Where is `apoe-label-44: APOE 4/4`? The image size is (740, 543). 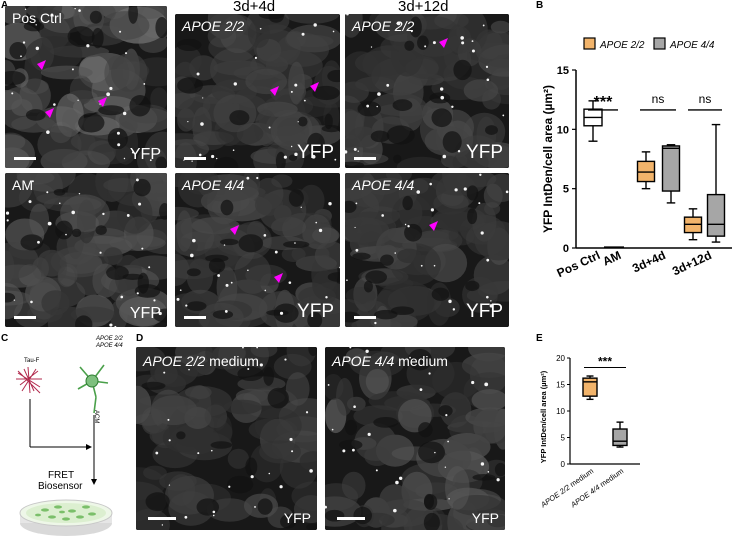 apoe-label-44: APOE 4/4 is located at coordinates (109, 346).